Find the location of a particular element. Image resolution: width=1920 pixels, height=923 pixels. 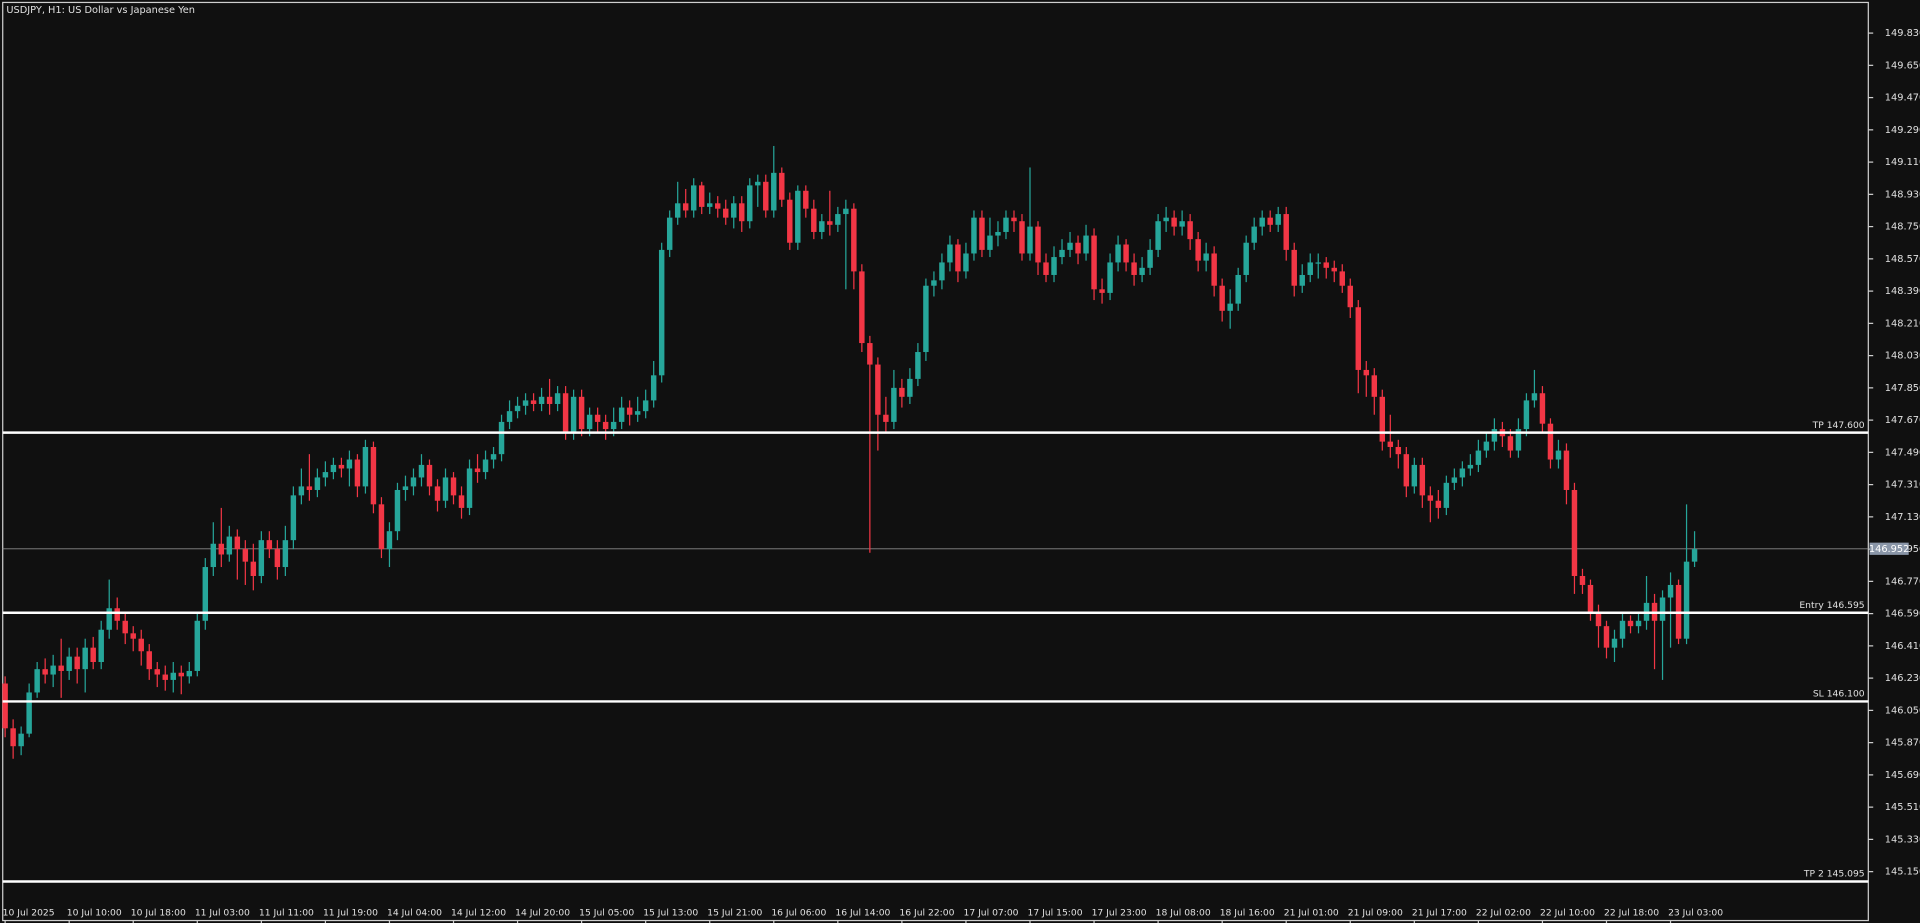

x-tick-label: 16 Jul 22:00 is located at coordinates (926, 913).